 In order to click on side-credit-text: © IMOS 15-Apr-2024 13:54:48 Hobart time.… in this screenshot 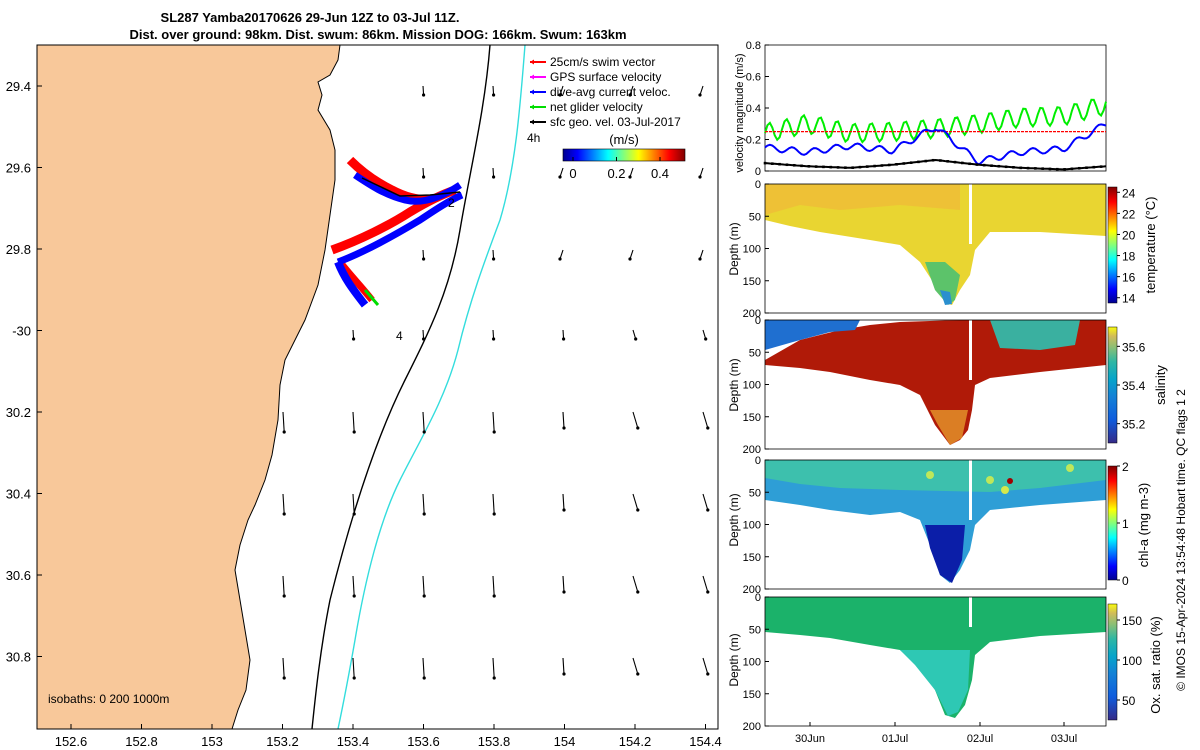, I will do `click(1181, 540)`.